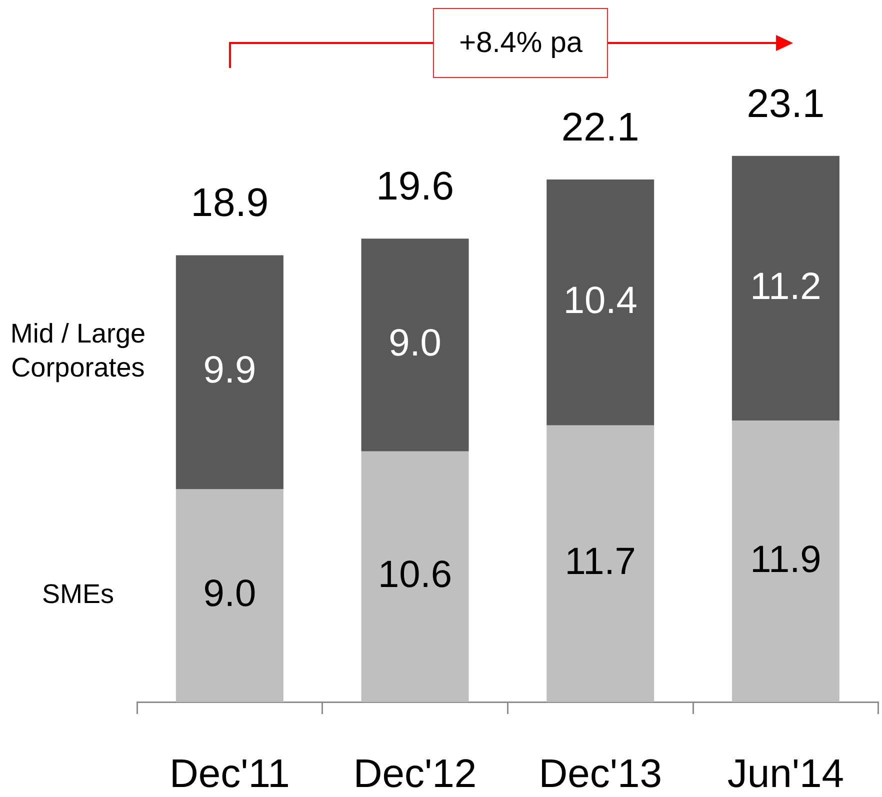  I want to click on data-label: 10.4, so click(600, 301).